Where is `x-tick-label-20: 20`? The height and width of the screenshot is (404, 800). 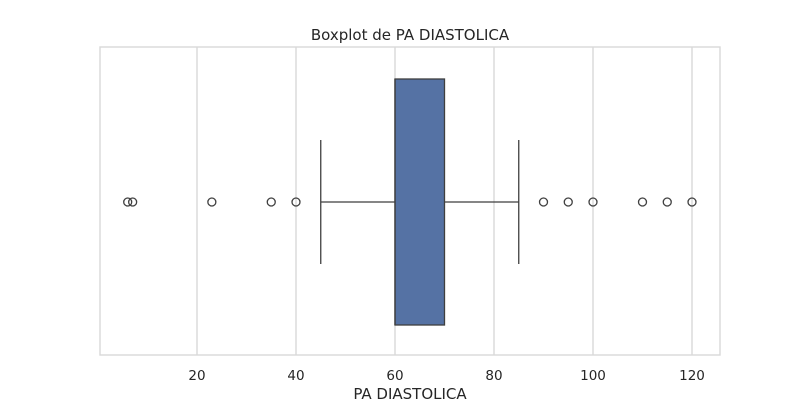 x-tick-label-20: 20 is located at coordinates (196, 376).